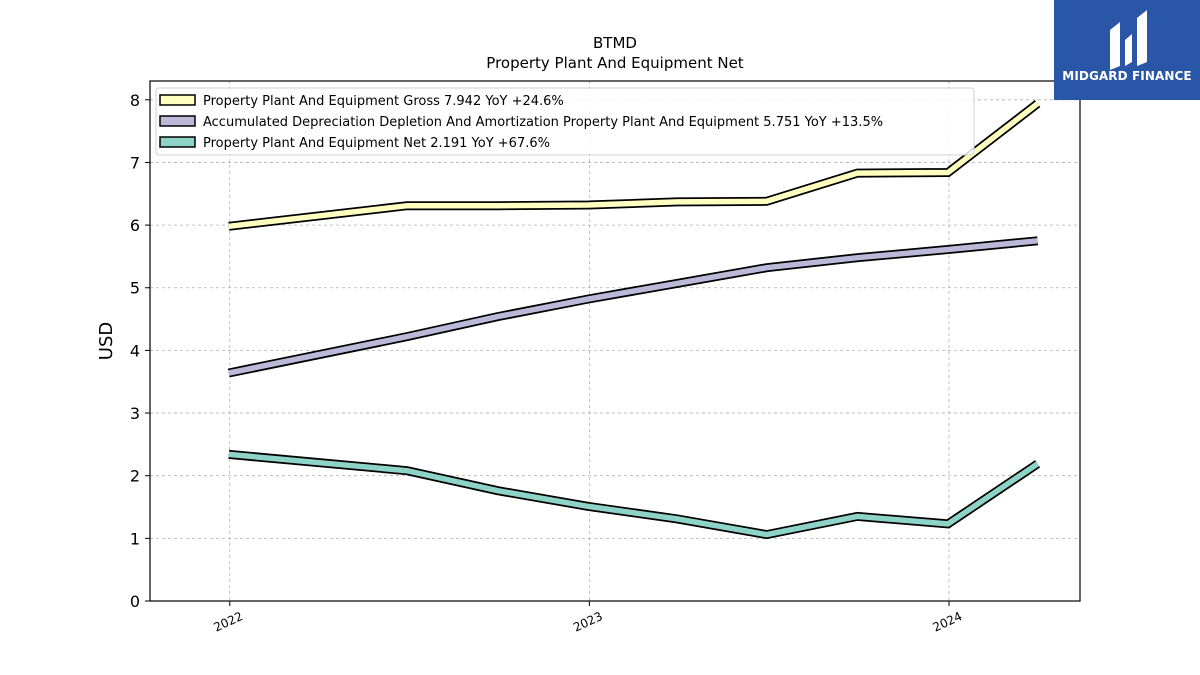 The image size is (1200, 675). What do you see at coordinates (135, 162) in the screenshot?
I see `y-tick-label: 7` at bounding box center [135, 162].